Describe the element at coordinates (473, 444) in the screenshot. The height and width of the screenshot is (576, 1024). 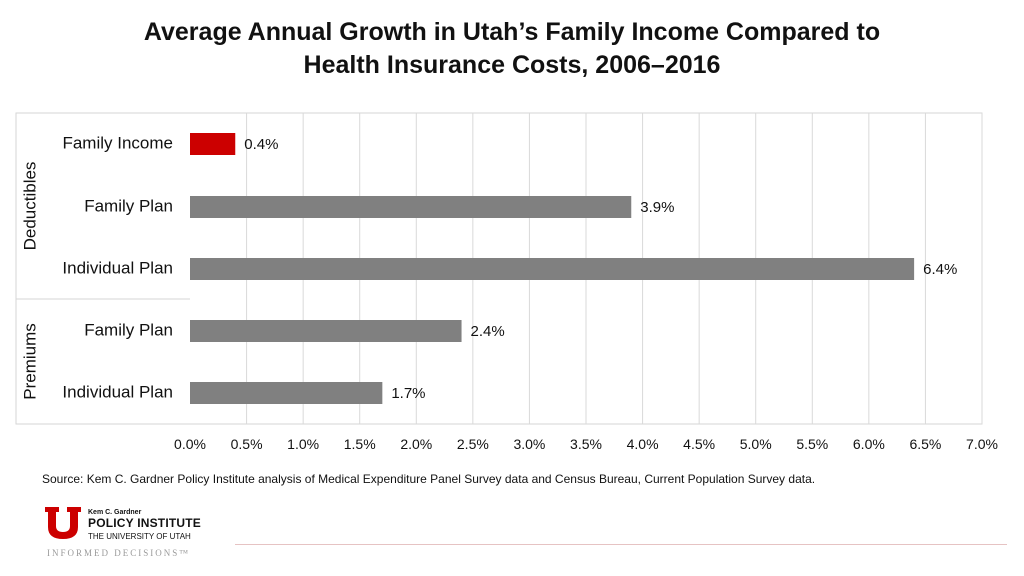
I see `x-tick-label: 2.5%` at that location.